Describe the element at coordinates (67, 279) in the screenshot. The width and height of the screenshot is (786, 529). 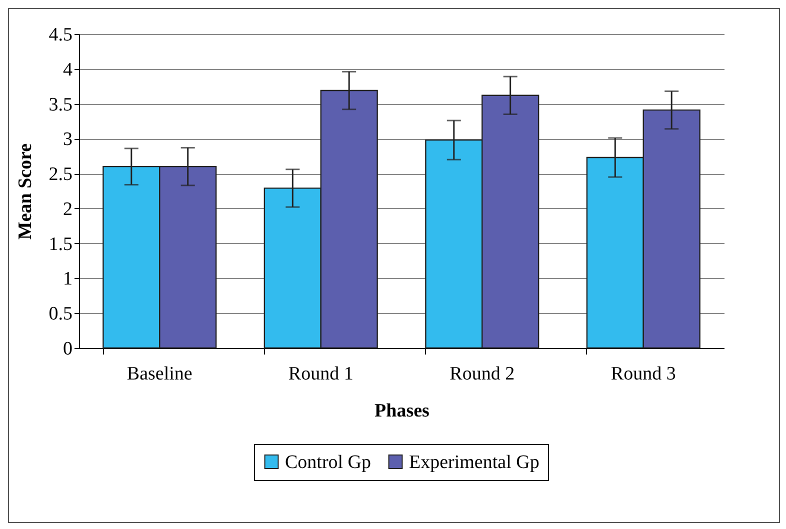
I see `y-tick-label: 1` at that location.